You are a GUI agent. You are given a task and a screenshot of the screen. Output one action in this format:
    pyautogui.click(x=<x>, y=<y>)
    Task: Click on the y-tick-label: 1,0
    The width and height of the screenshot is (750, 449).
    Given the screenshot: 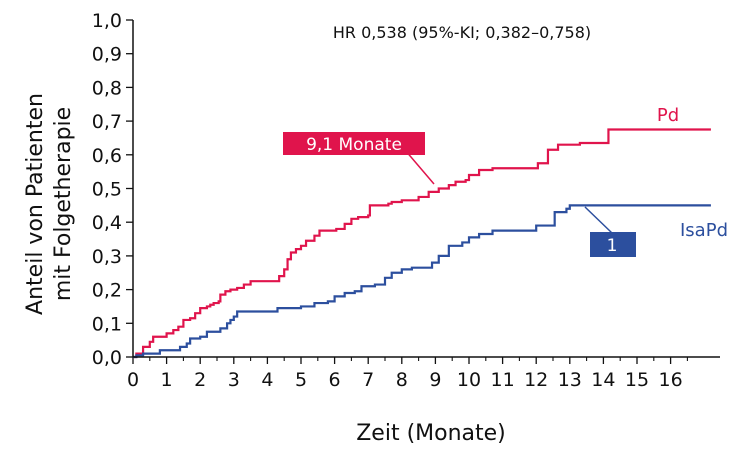 What is the action you would take?
    pyautogui.click(x=107, y=21)
    